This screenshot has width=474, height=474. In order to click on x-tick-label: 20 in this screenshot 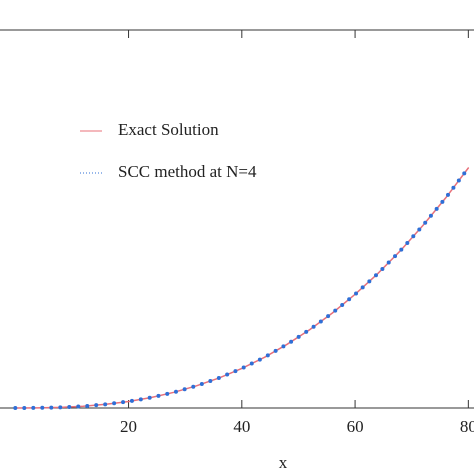, I will do `click(128, 426)`.